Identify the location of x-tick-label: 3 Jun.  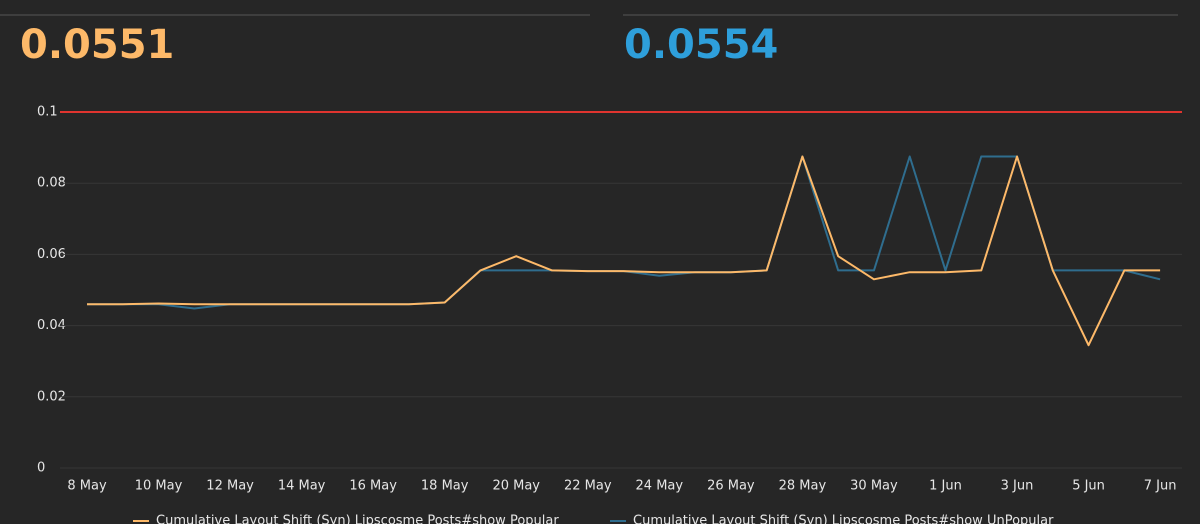
(1017, 486).